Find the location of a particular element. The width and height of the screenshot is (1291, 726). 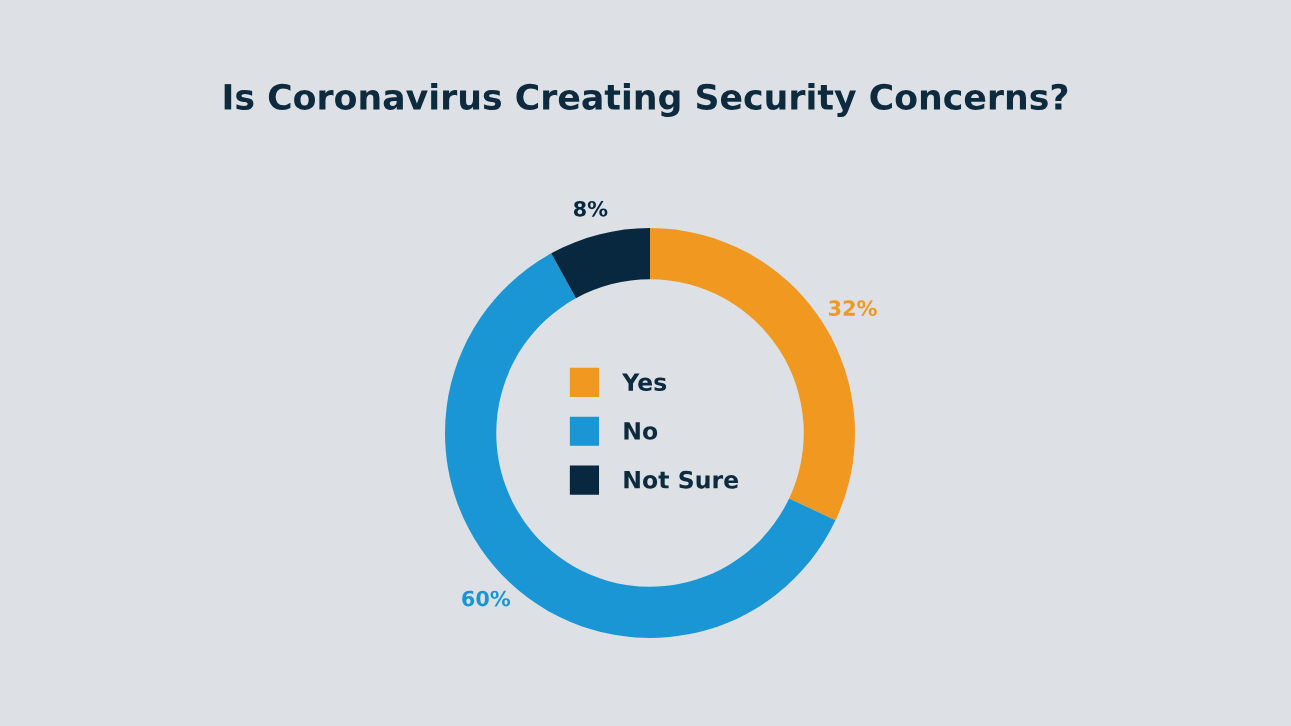

legend-label: Not Sure is located at coordinates (681, 479).